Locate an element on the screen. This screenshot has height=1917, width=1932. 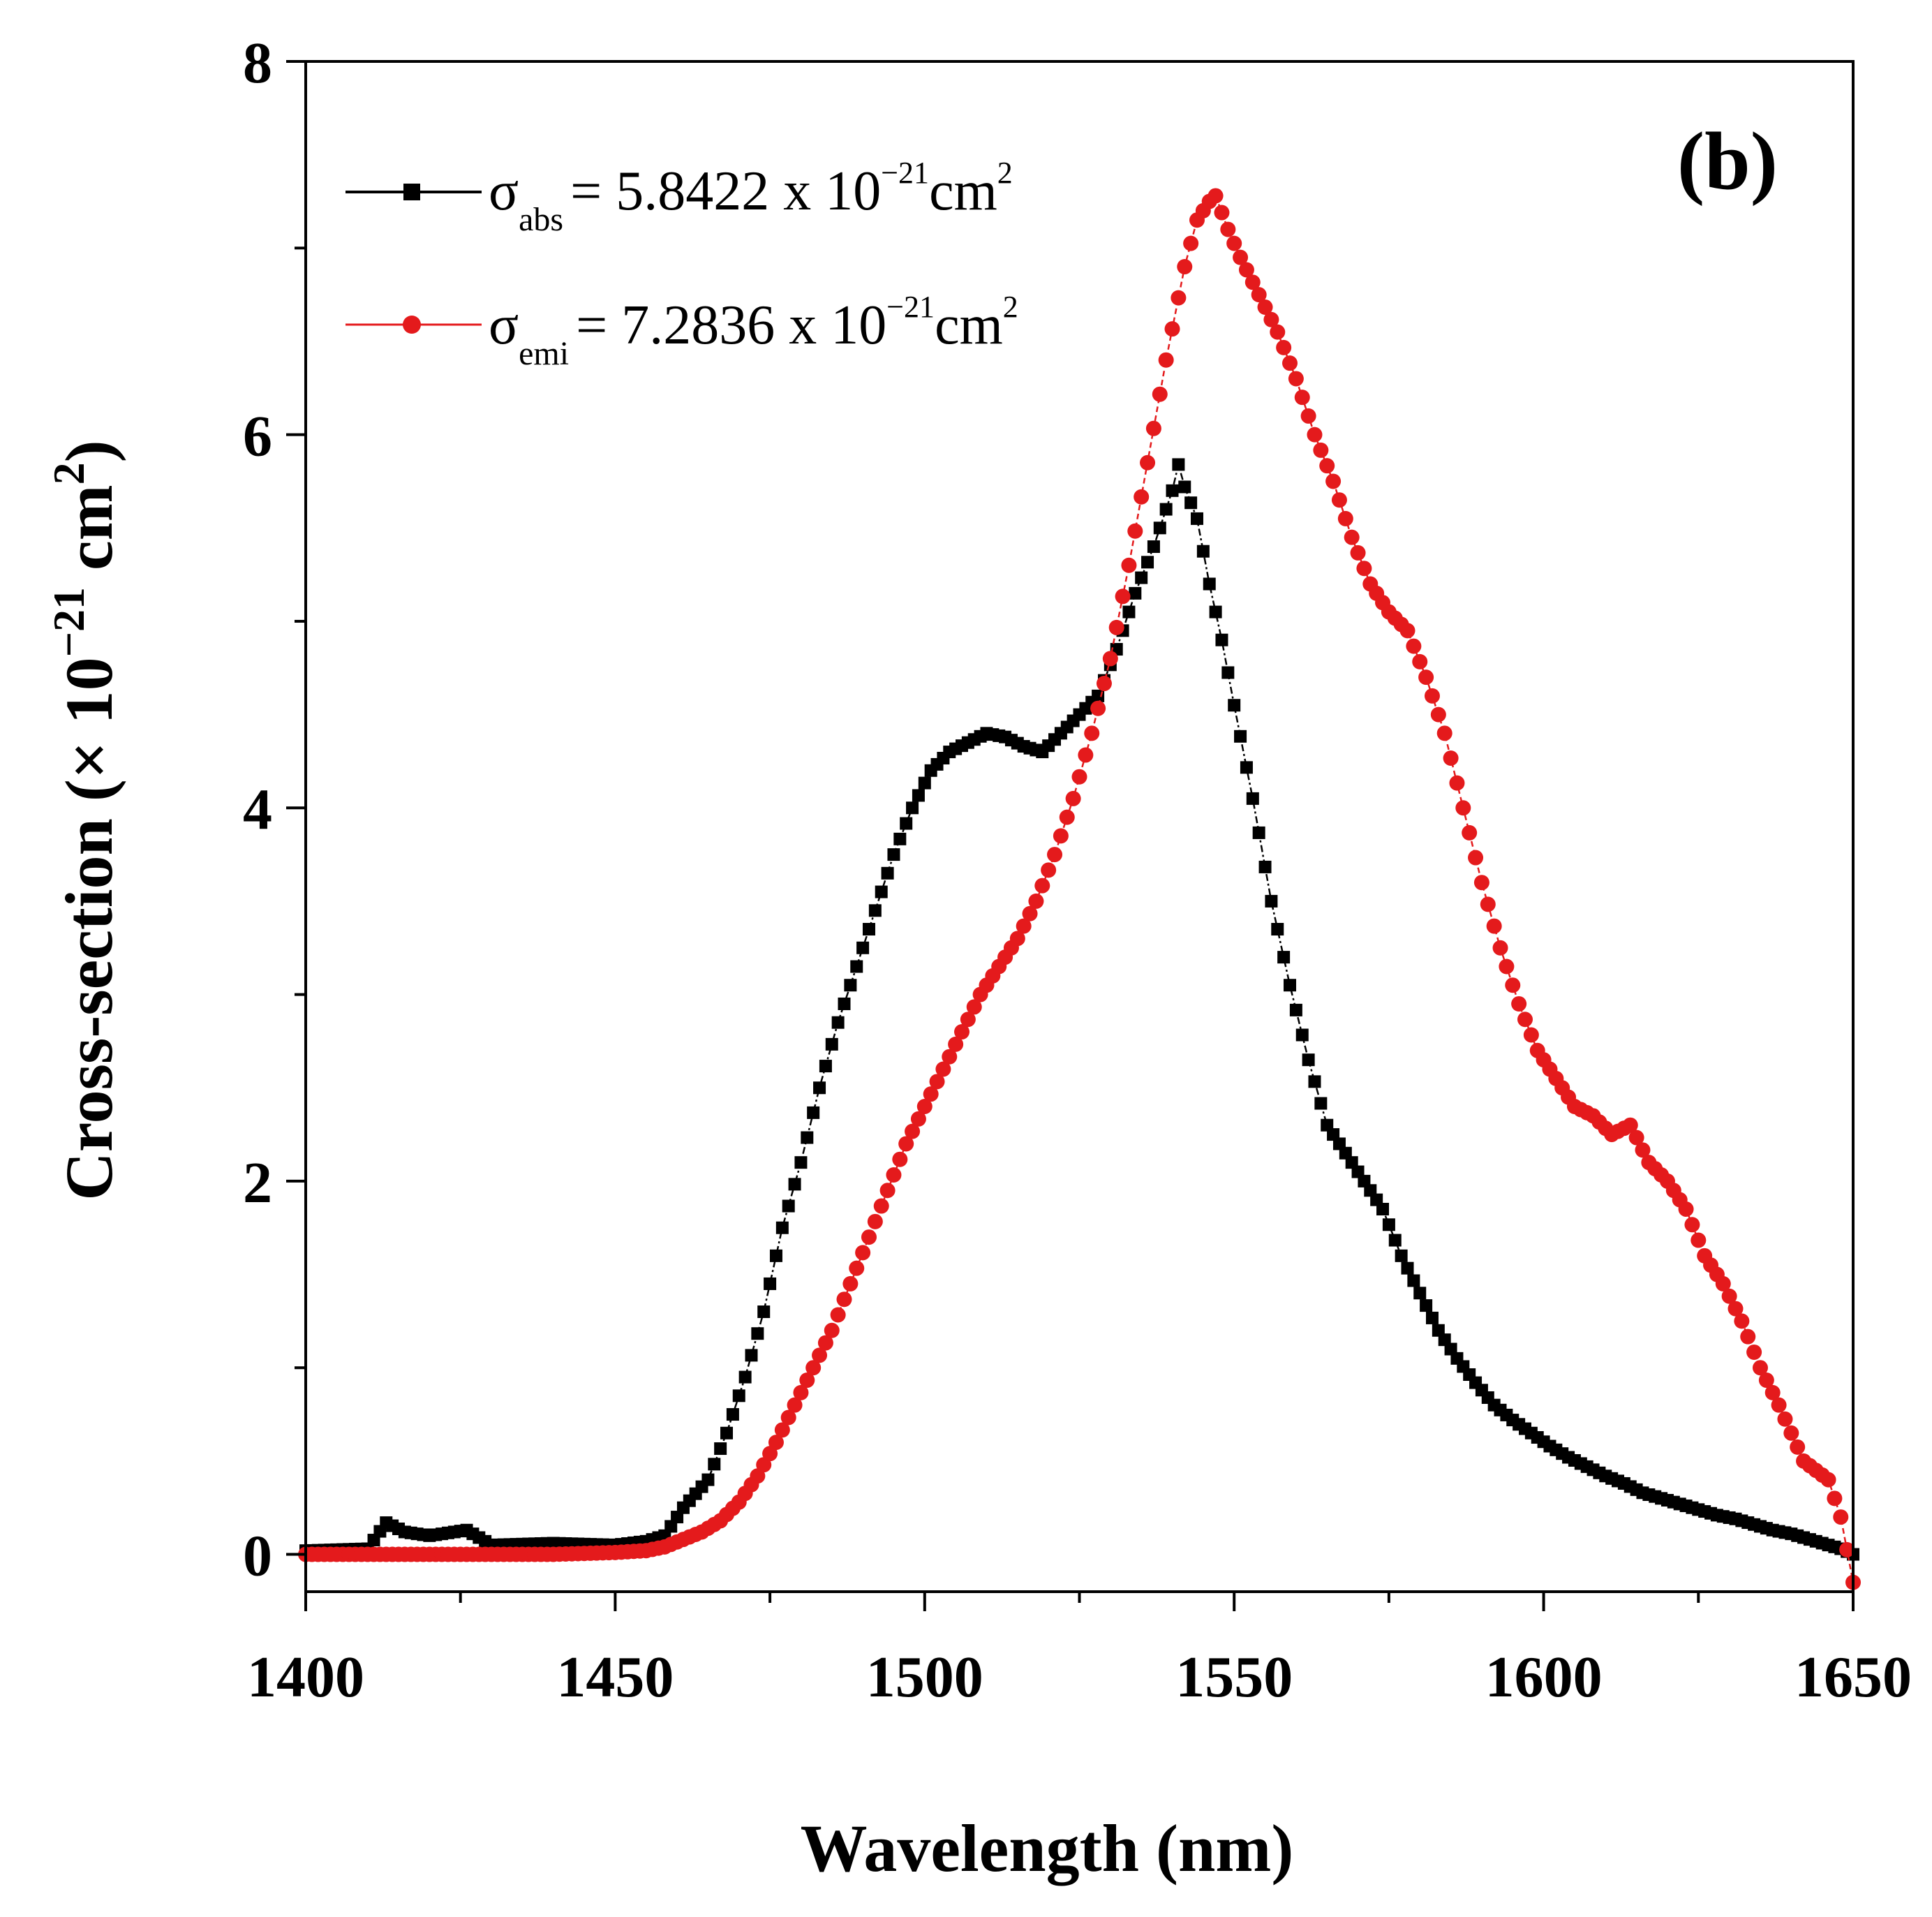
x-tick-label: 1650 is located at coordinates (1853, 1677).